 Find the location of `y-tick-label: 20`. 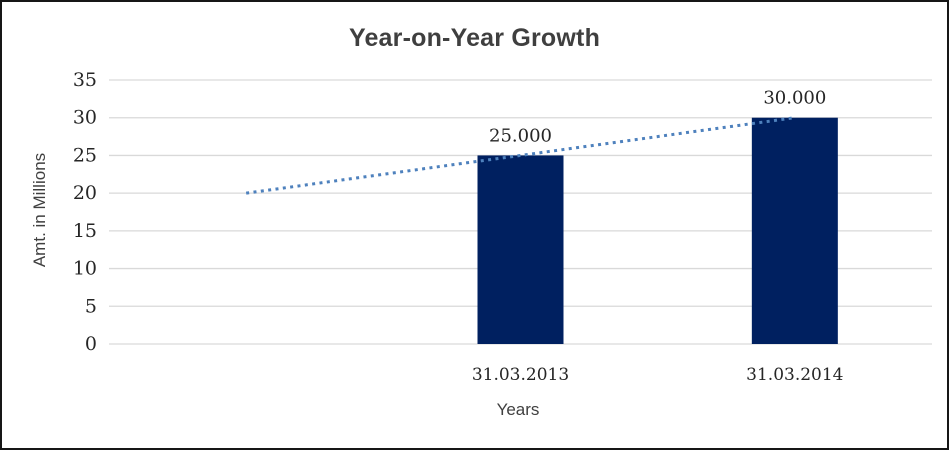

y-tick-label: 20 is located at coordinates (85, 193).